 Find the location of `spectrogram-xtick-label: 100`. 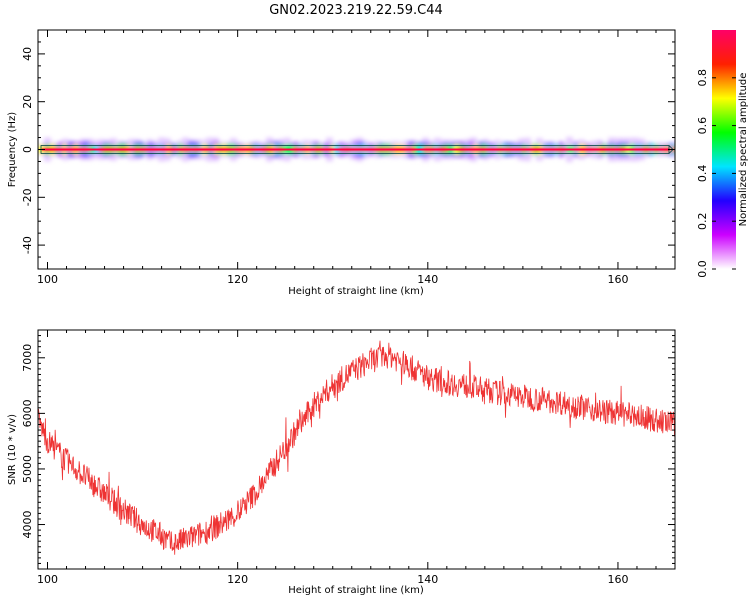

spectrogram-xtick-label: 100 is located at coordinates (47, 279).